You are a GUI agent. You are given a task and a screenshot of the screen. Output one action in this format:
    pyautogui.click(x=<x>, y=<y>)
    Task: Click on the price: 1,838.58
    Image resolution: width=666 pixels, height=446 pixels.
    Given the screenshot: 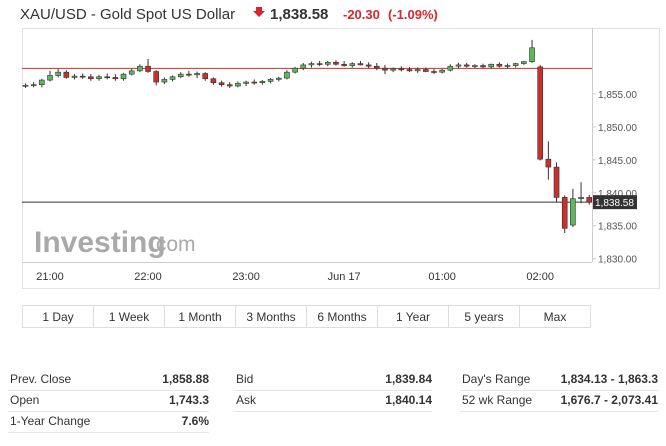 What is the action you would take?
    pyautogui.click(x=299, y=14)
    